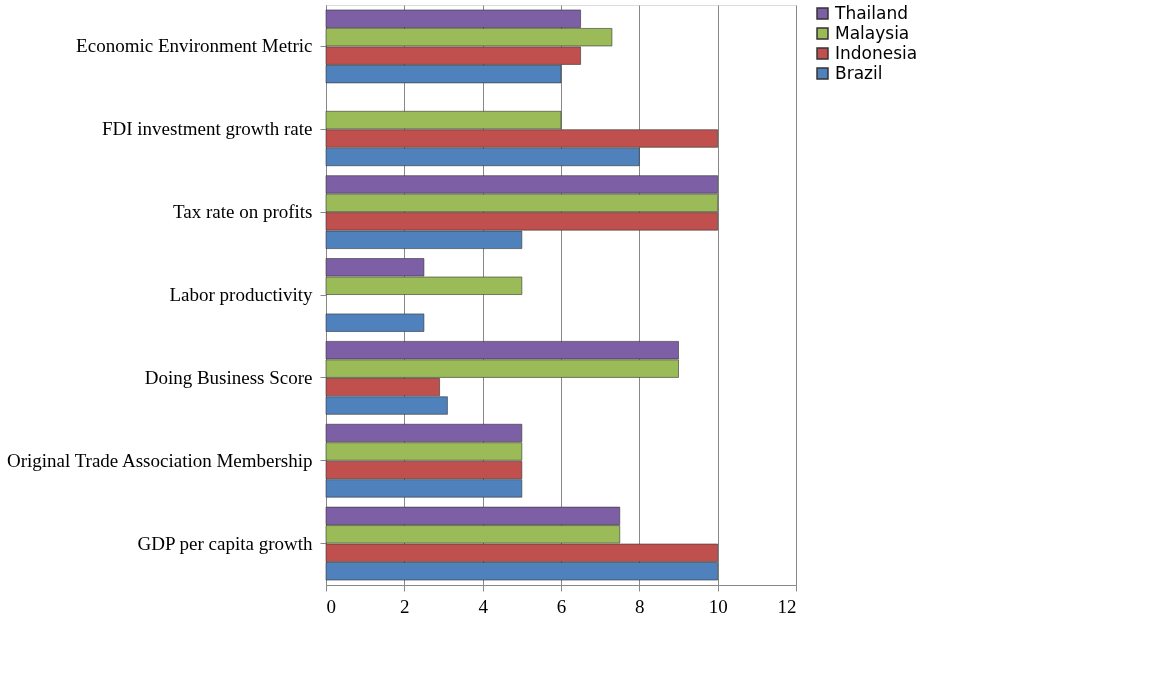 This screenshot has height=673, width=1153. Describe the element at coordinates (331, 606) in the screenshot. I see `x-tick-label: 0` at that location.